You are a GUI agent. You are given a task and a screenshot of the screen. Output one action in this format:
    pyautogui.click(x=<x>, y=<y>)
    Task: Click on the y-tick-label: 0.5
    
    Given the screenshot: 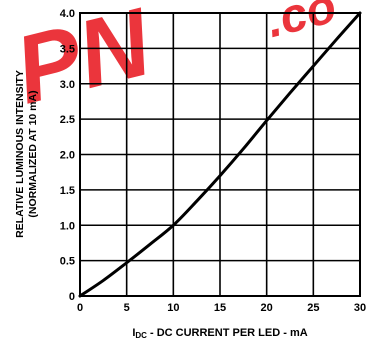 What is the action you would take?
    pyautogui.click(x=67, y=262)
    